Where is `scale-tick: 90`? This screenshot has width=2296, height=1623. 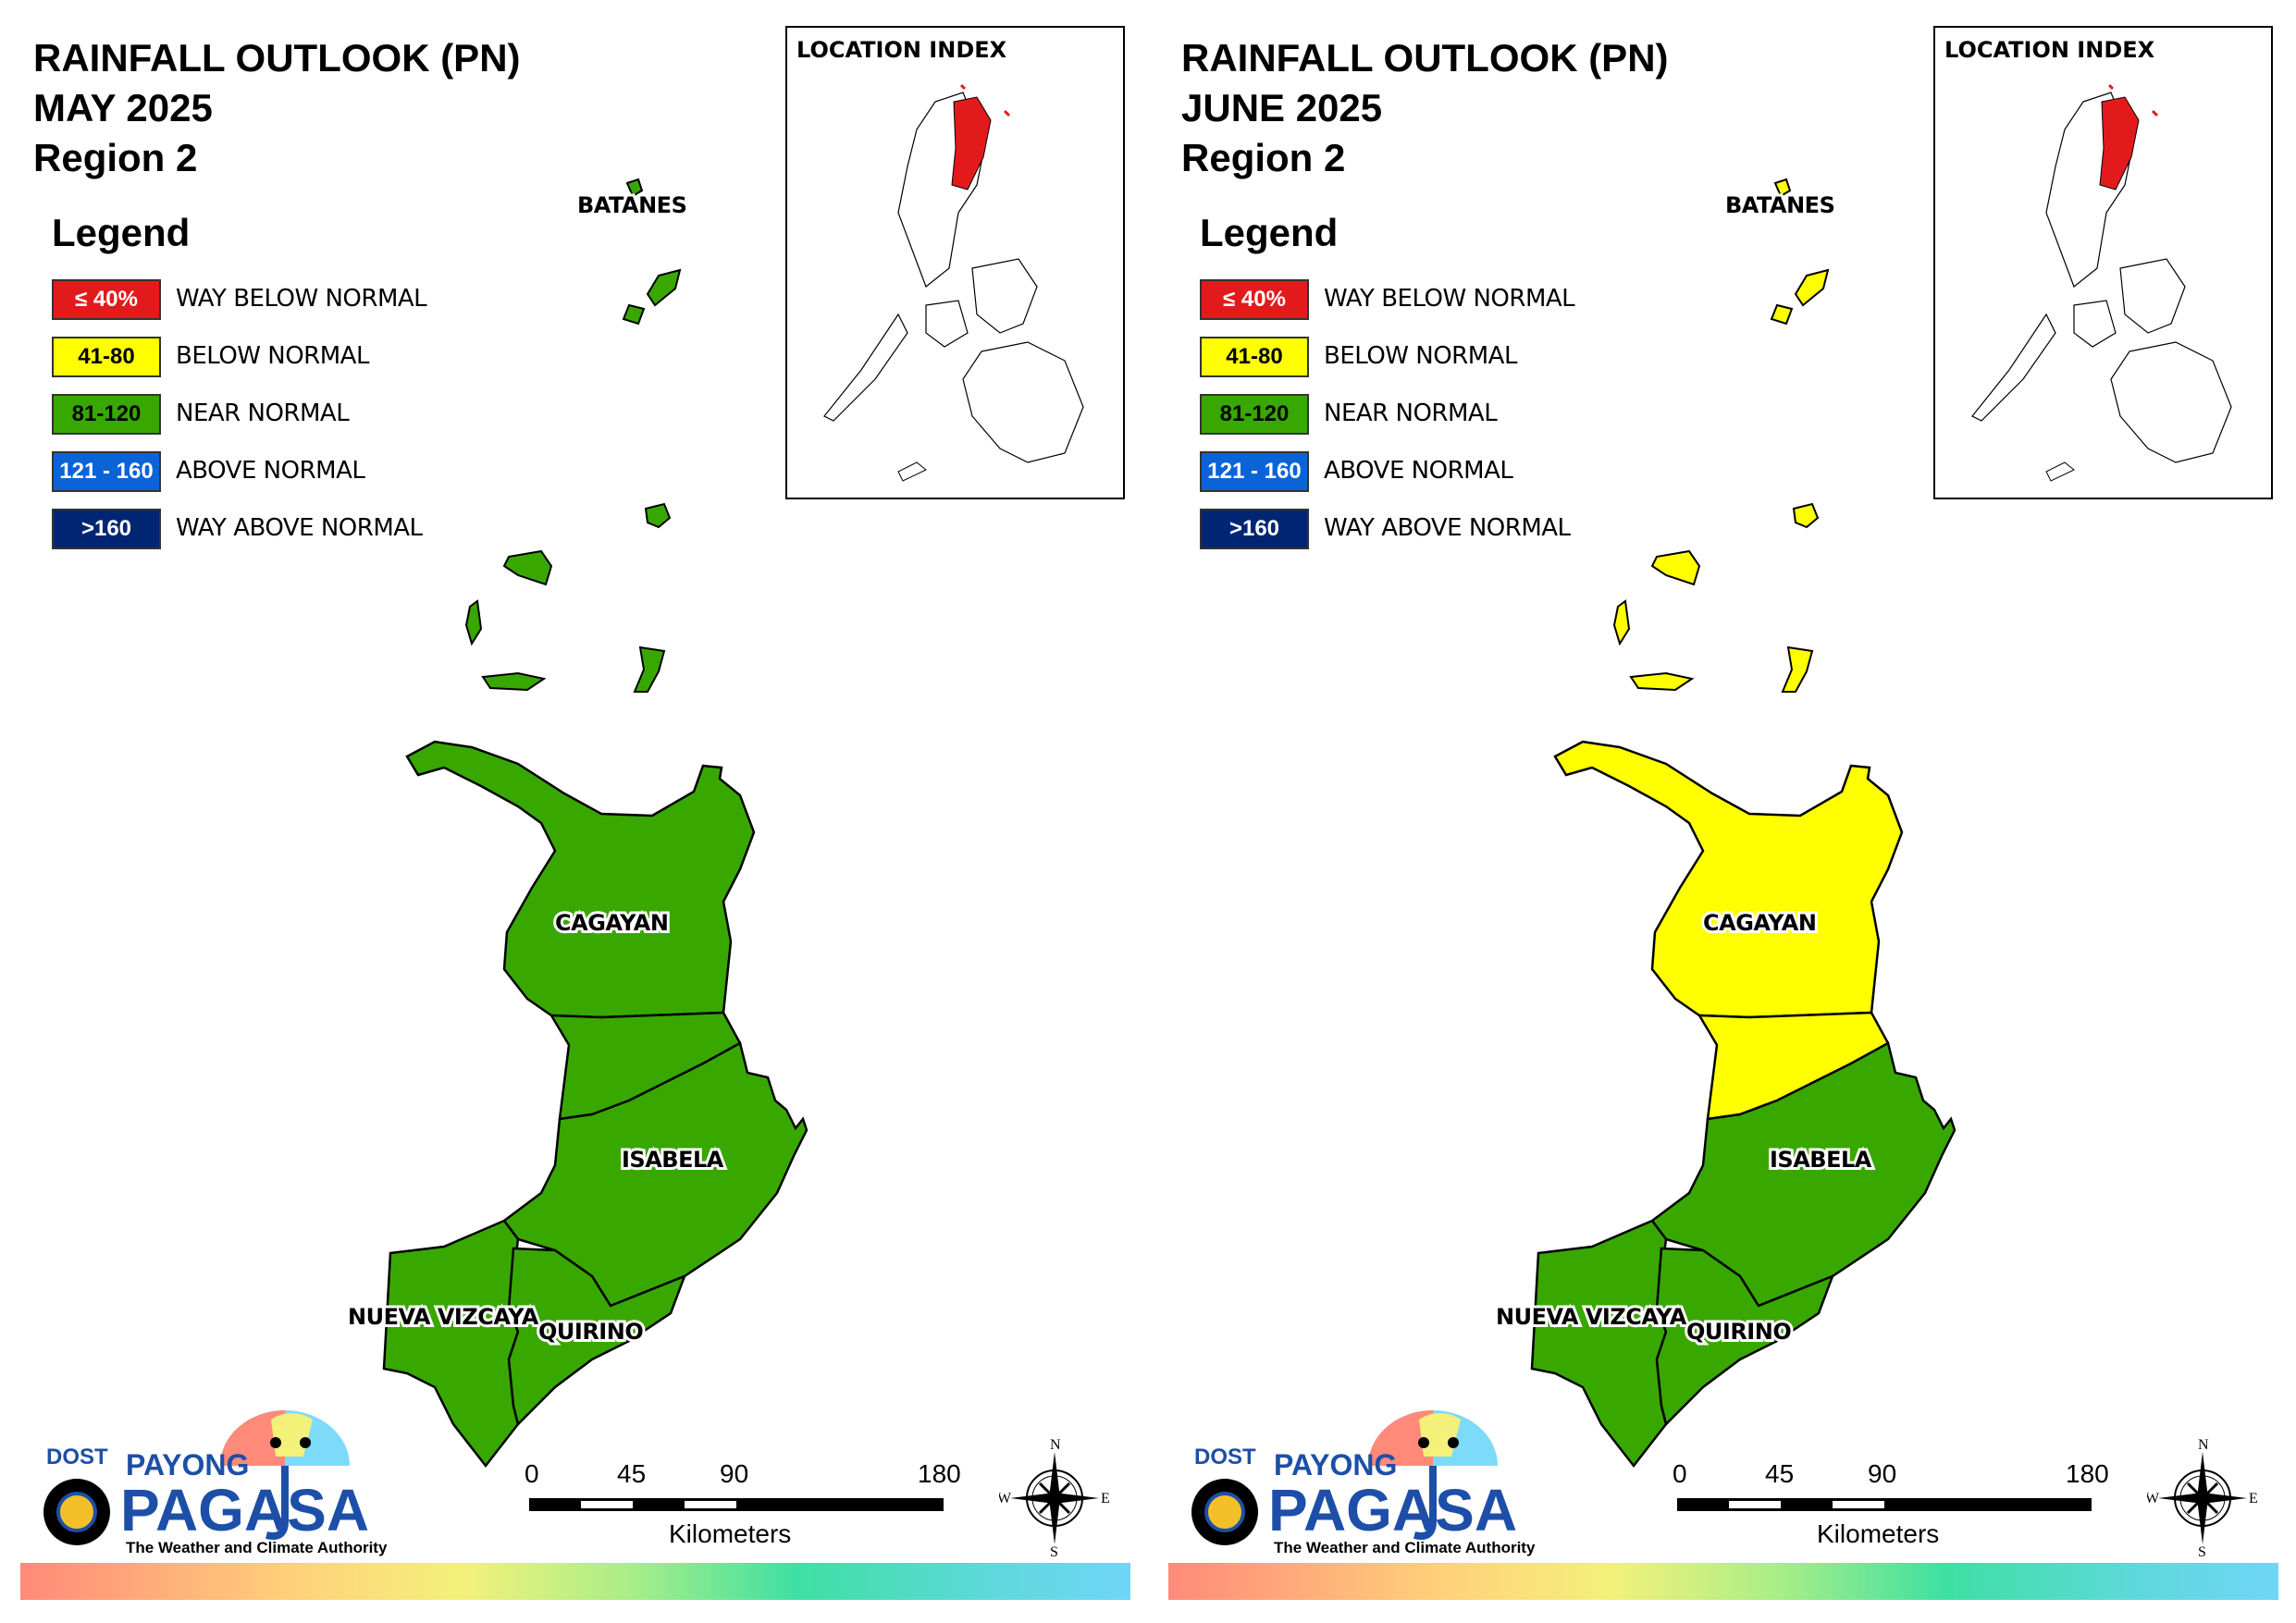
scale-tick: 90 is located at coordinates (734, 1473).